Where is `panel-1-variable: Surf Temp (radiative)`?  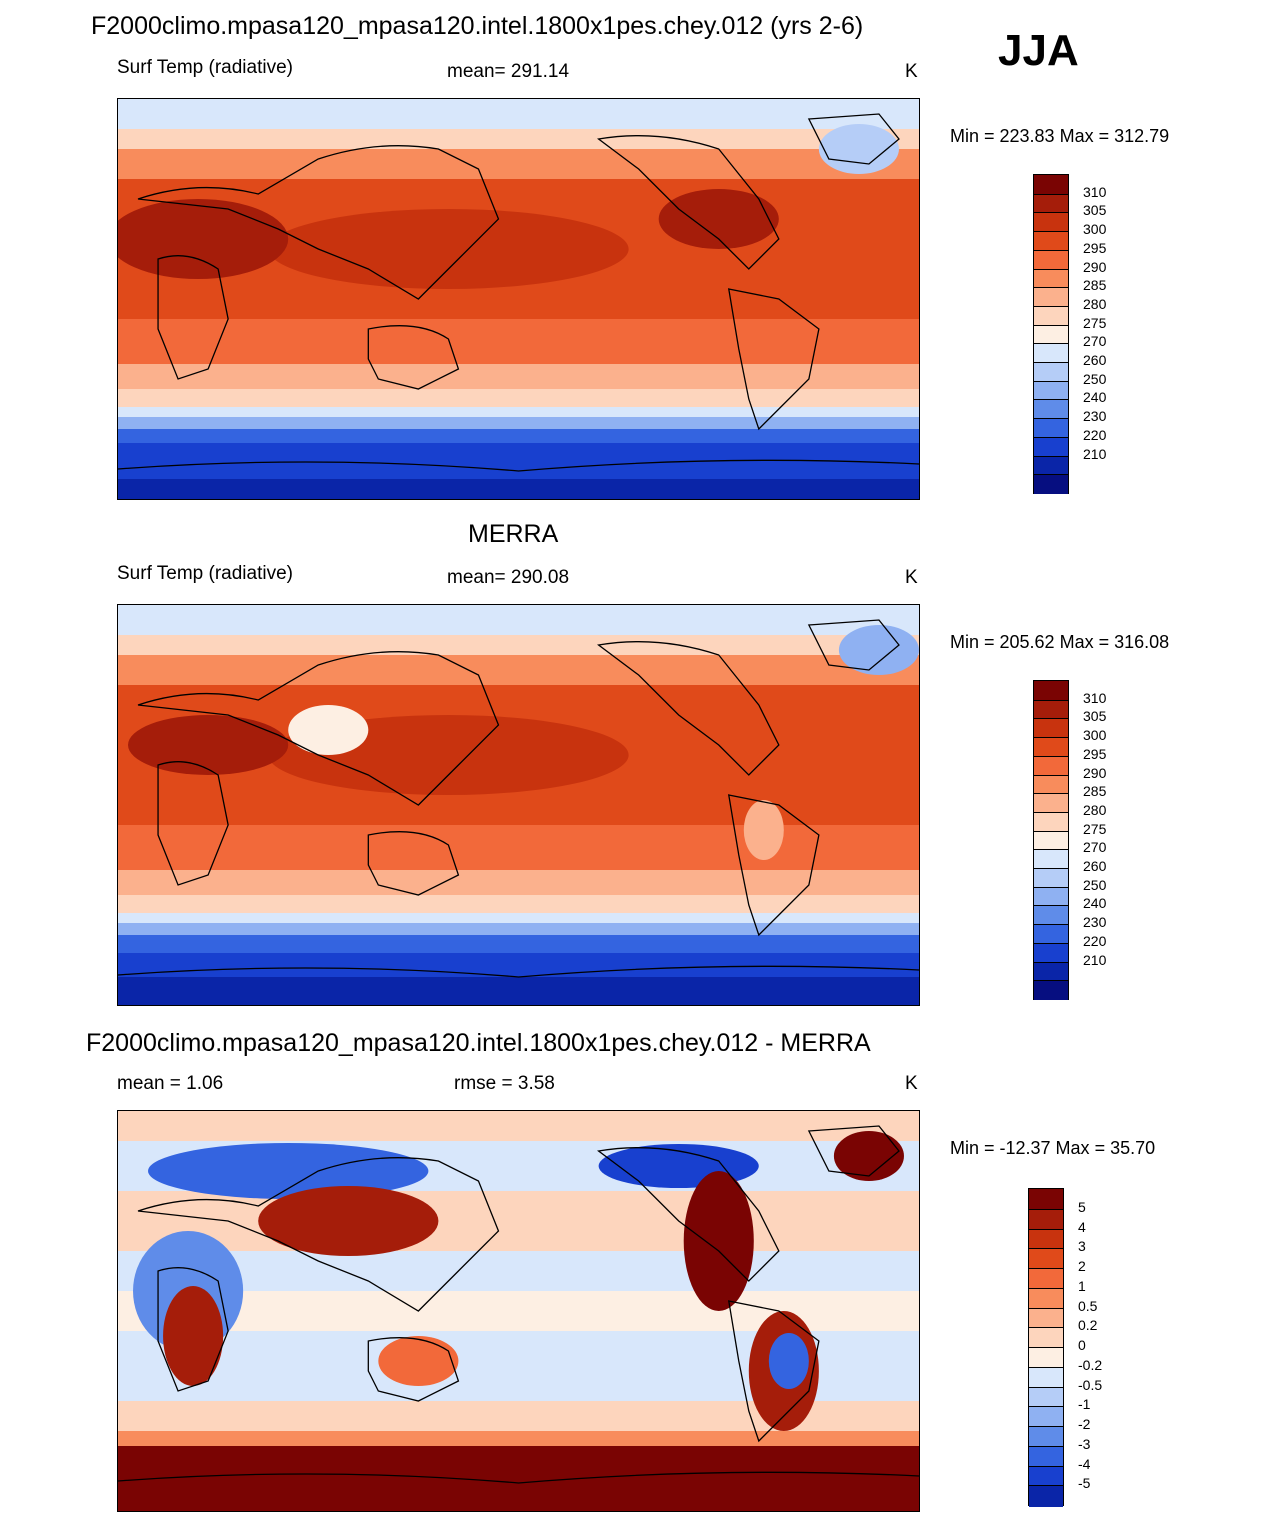
panel-1-variable: Surf Temp (radiative) is located at coordinates (205, 67).